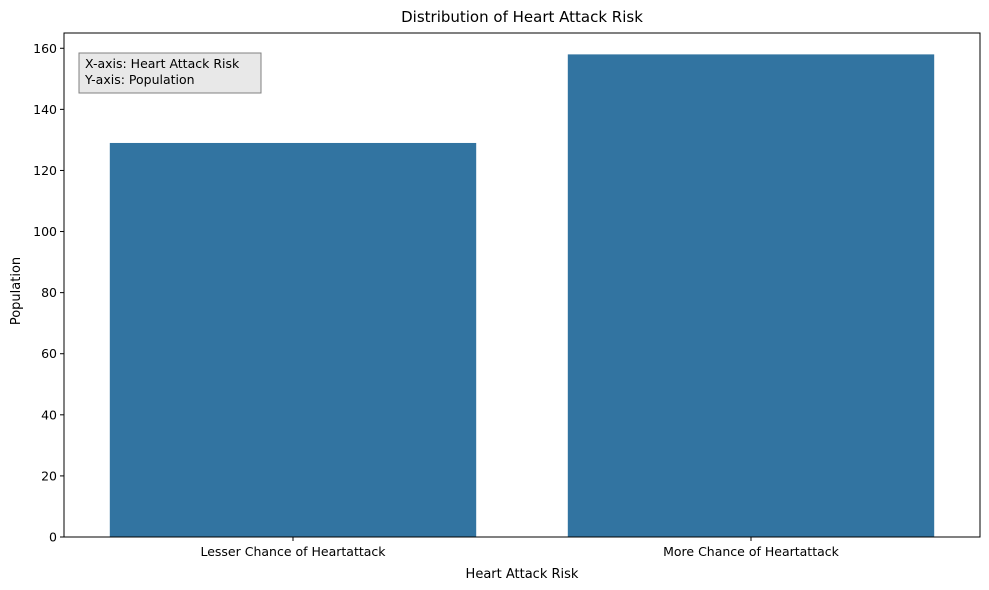 This screenshot has height=590, width=989. What do you see at coordinates (162, 63) in the screenshot?
I see `annotation-line-x: X-axis: Heart Attack Risk` at bounding box center [162, 63].